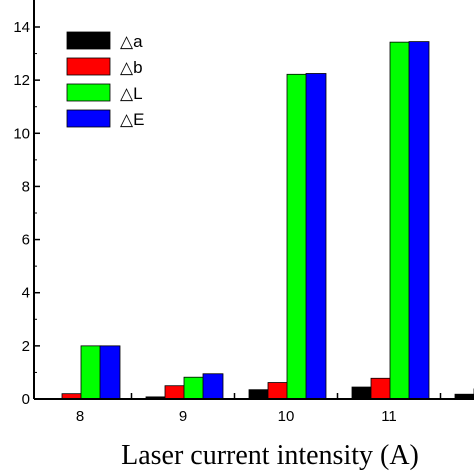  Describe the element at coordinates (389, 416) in the screenshot. I see `x-tick-label: 11` at that location.